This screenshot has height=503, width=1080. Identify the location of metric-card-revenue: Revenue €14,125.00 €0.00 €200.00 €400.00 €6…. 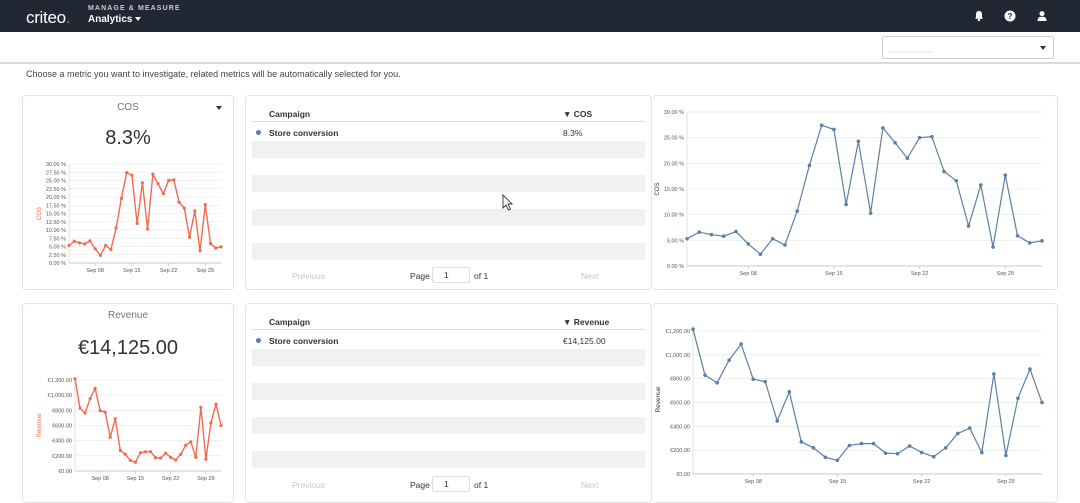
(128, 403).